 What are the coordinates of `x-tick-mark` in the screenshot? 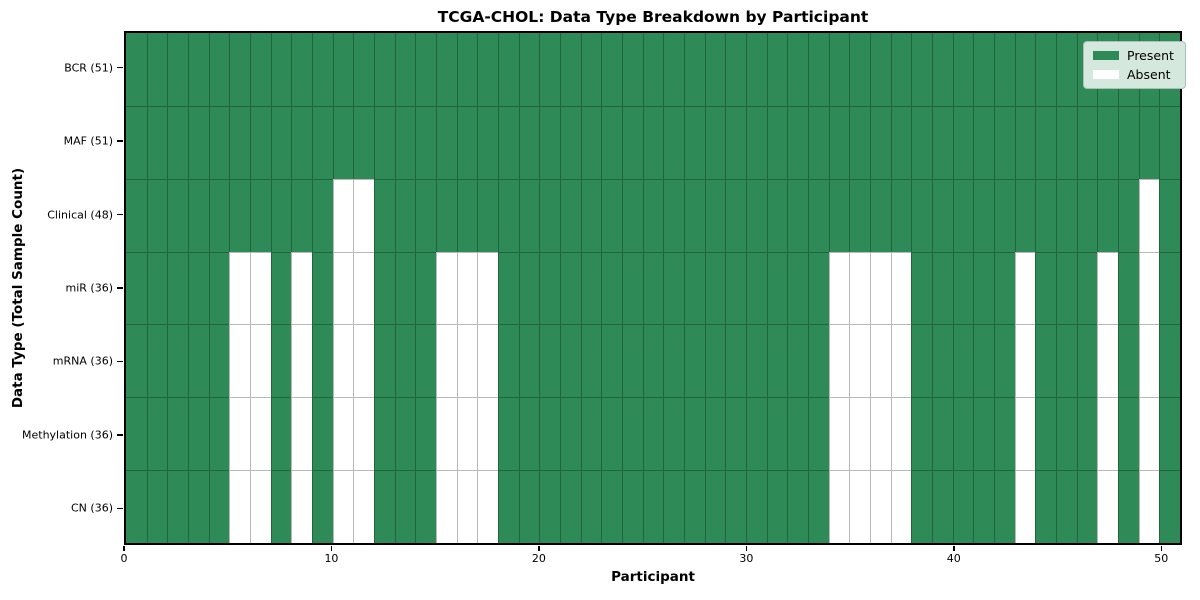 It's located at (539, 548).